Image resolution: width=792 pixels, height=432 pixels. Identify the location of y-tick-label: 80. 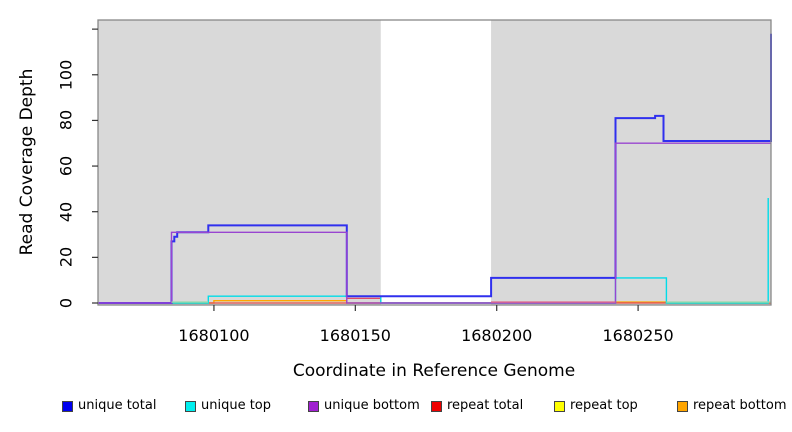
(66, 120).